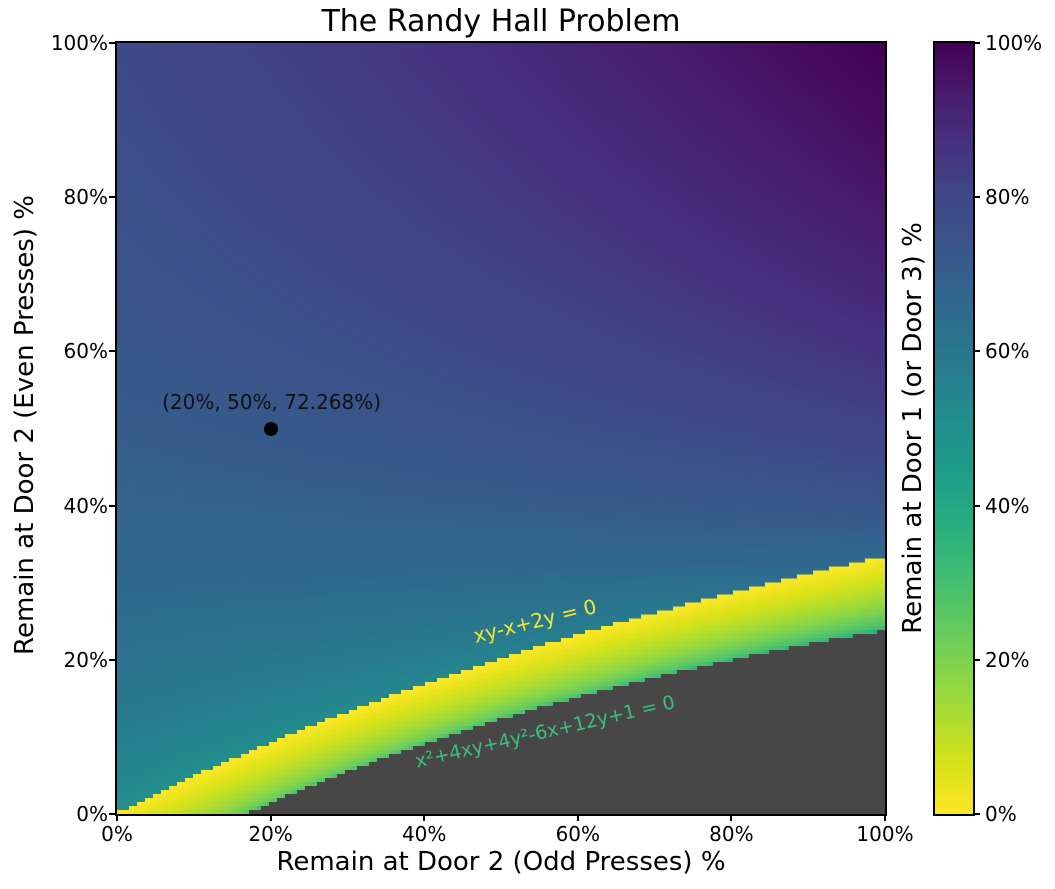  I want to click on colorbar-tick-label: 100%, so click(1014, 43).